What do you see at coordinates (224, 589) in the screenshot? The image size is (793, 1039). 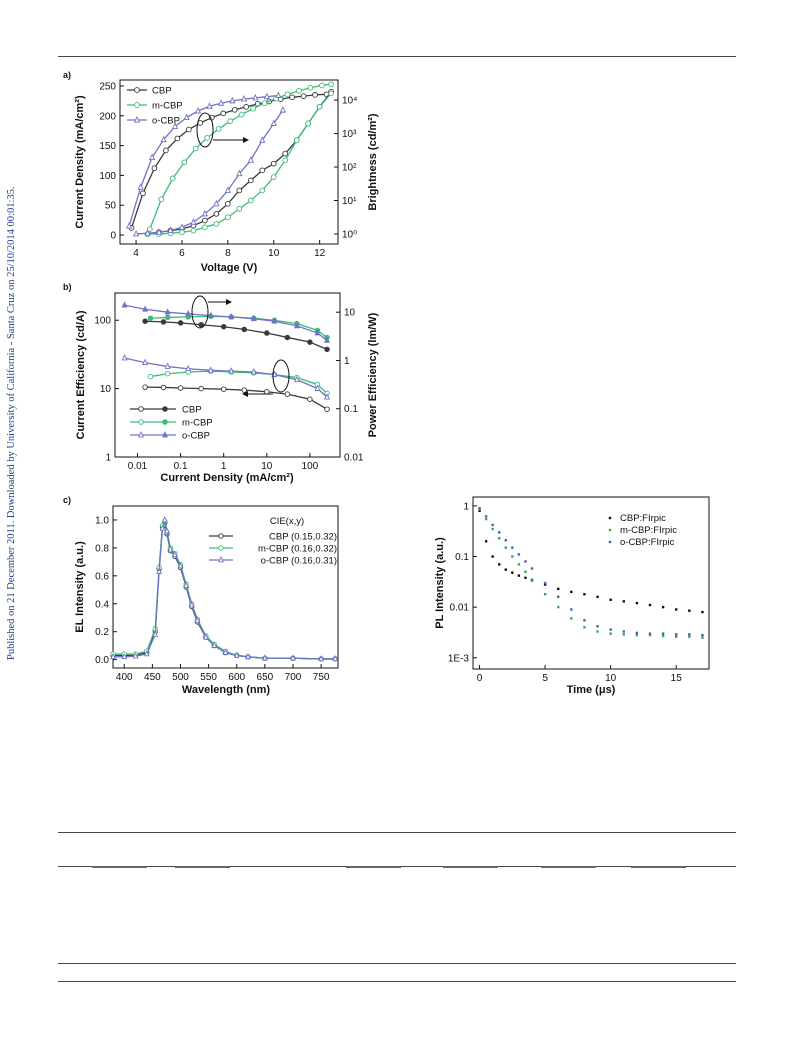 I see `panel-c-series-line` at bounding box center [224, 589].